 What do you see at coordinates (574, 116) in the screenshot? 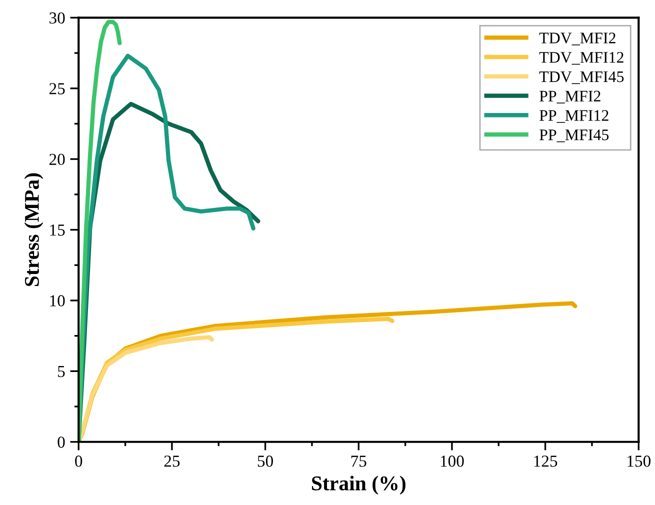
I see `legend-label: PP_MFI12` at bounding box center [574, 116].